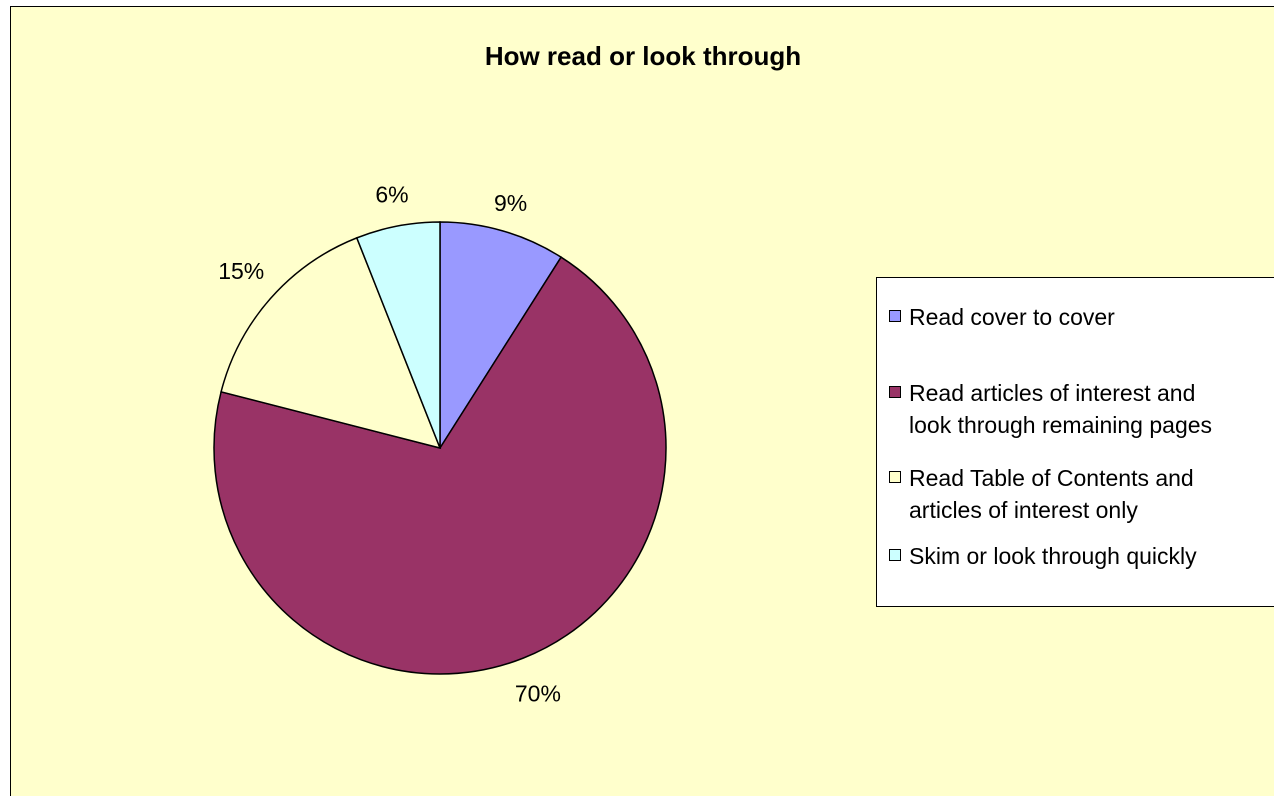  Describe the element at coordinates (1012, 317) in the screenshot. I see `legend-label: Read cover to cover` at that location.